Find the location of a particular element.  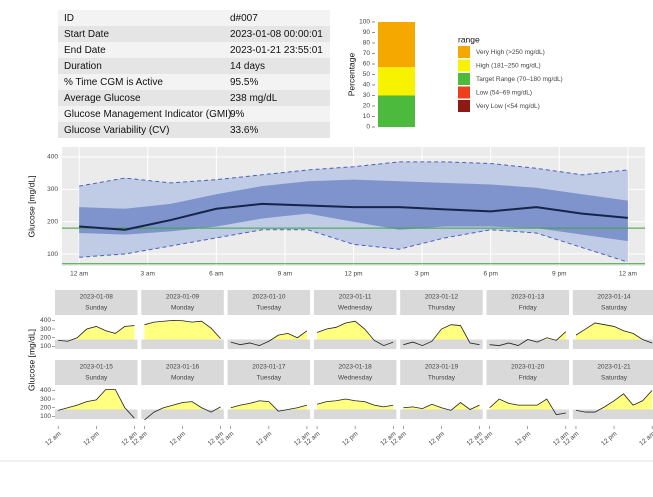

x-tick-label: 3 pm is located at coordinates (422, 274).